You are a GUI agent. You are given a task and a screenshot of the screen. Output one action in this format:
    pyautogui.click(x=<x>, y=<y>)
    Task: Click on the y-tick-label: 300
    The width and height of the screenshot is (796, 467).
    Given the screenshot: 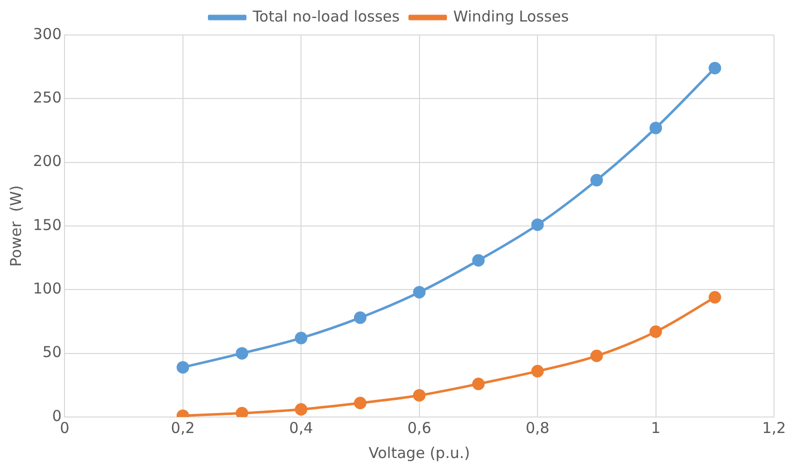 What is the action you would take?
    pyautogui.click(x=47, y=33)
    